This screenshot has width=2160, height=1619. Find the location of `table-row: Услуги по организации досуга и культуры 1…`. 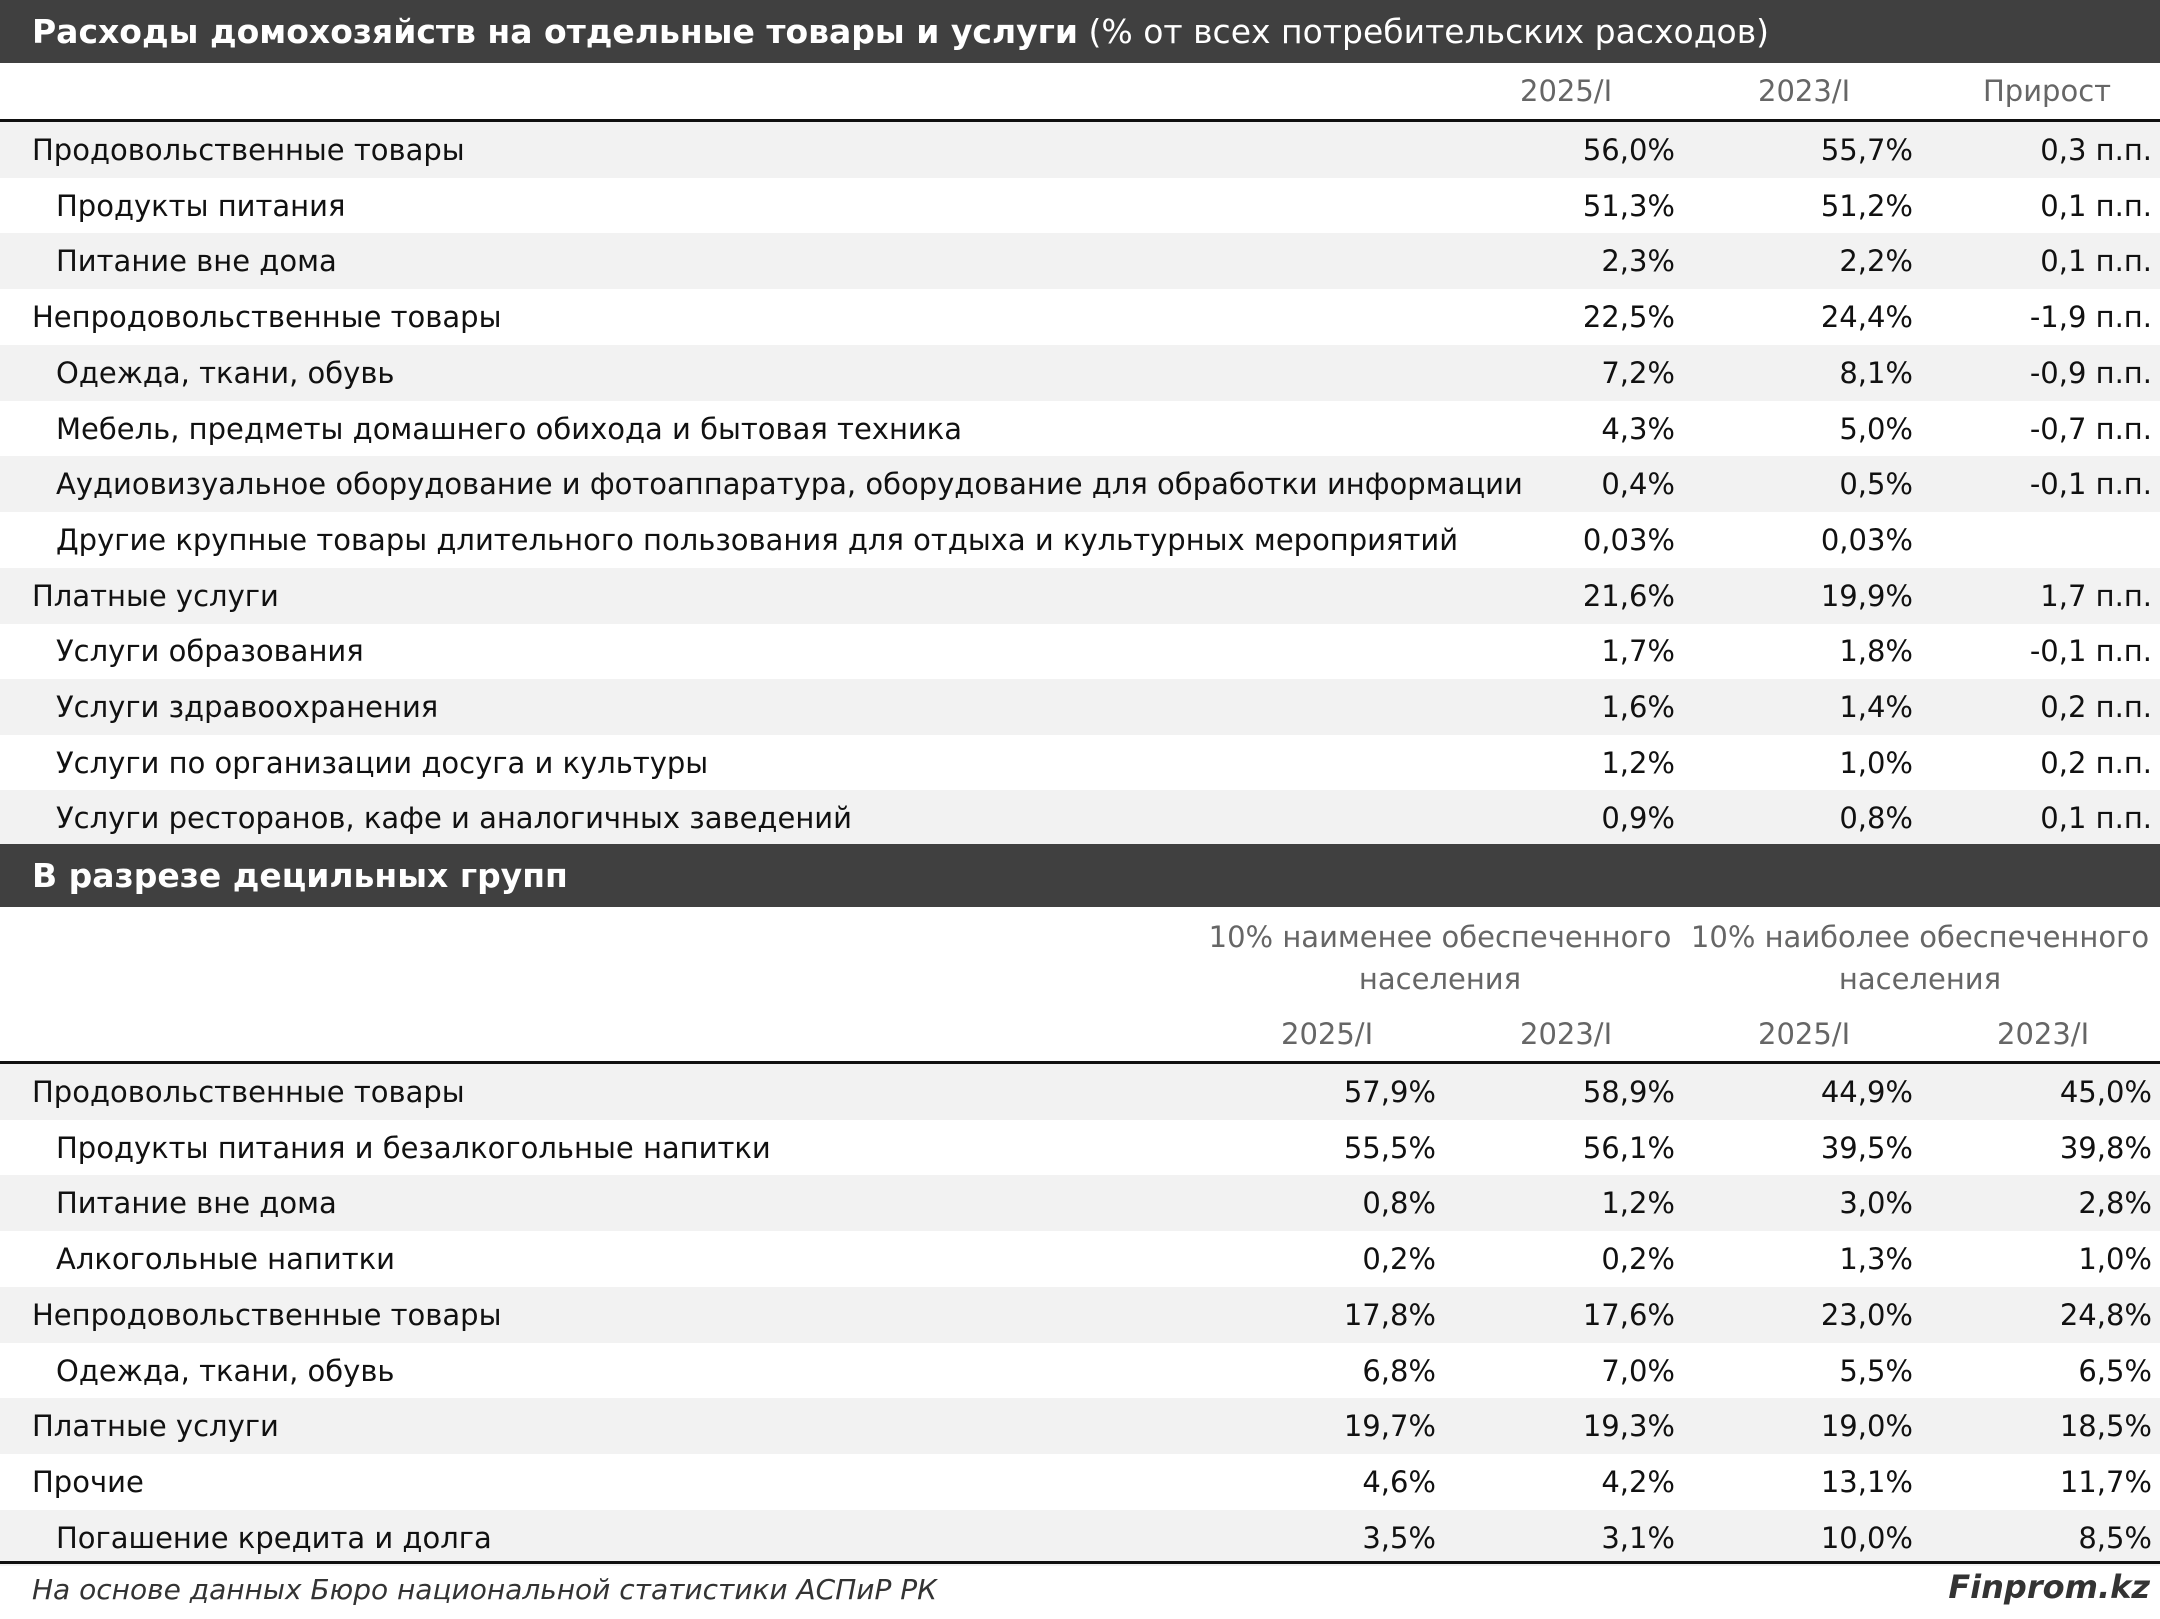

table-row: Услуги по организации досуга и культуры 1… is located at coordinates (1080, 763).